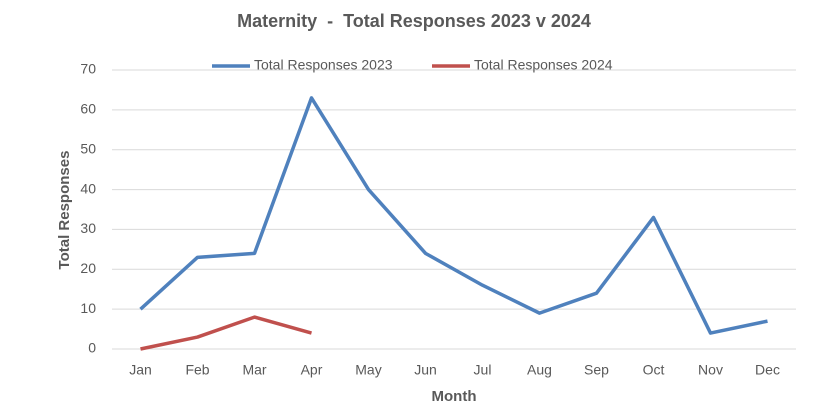 This screenshot has height=416, width=827. What do you see at coordinates (88, 109) in the screenshot?
I see `y-tick-label: 60` at bounding box center [88, 109].